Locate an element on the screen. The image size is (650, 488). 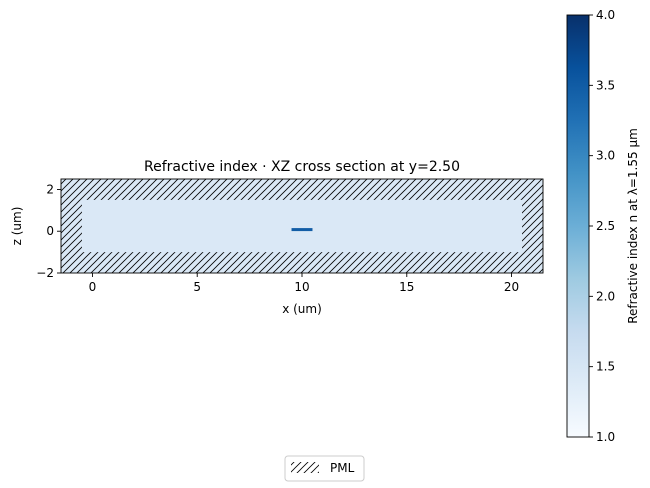
colorbar-tick-label: 2.0 is located at coordinates (605, 296).